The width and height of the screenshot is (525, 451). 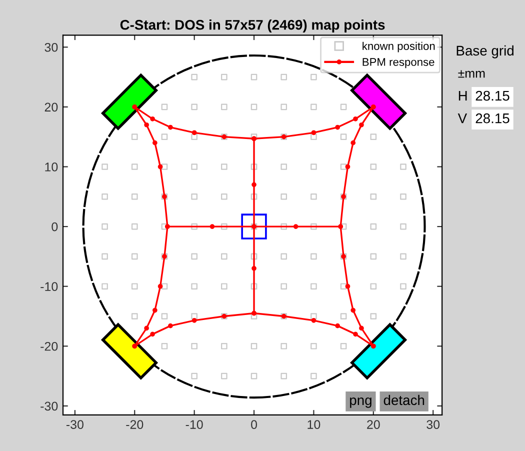 I want to click on x-tick-label: 20, so click(x=373, y=424).